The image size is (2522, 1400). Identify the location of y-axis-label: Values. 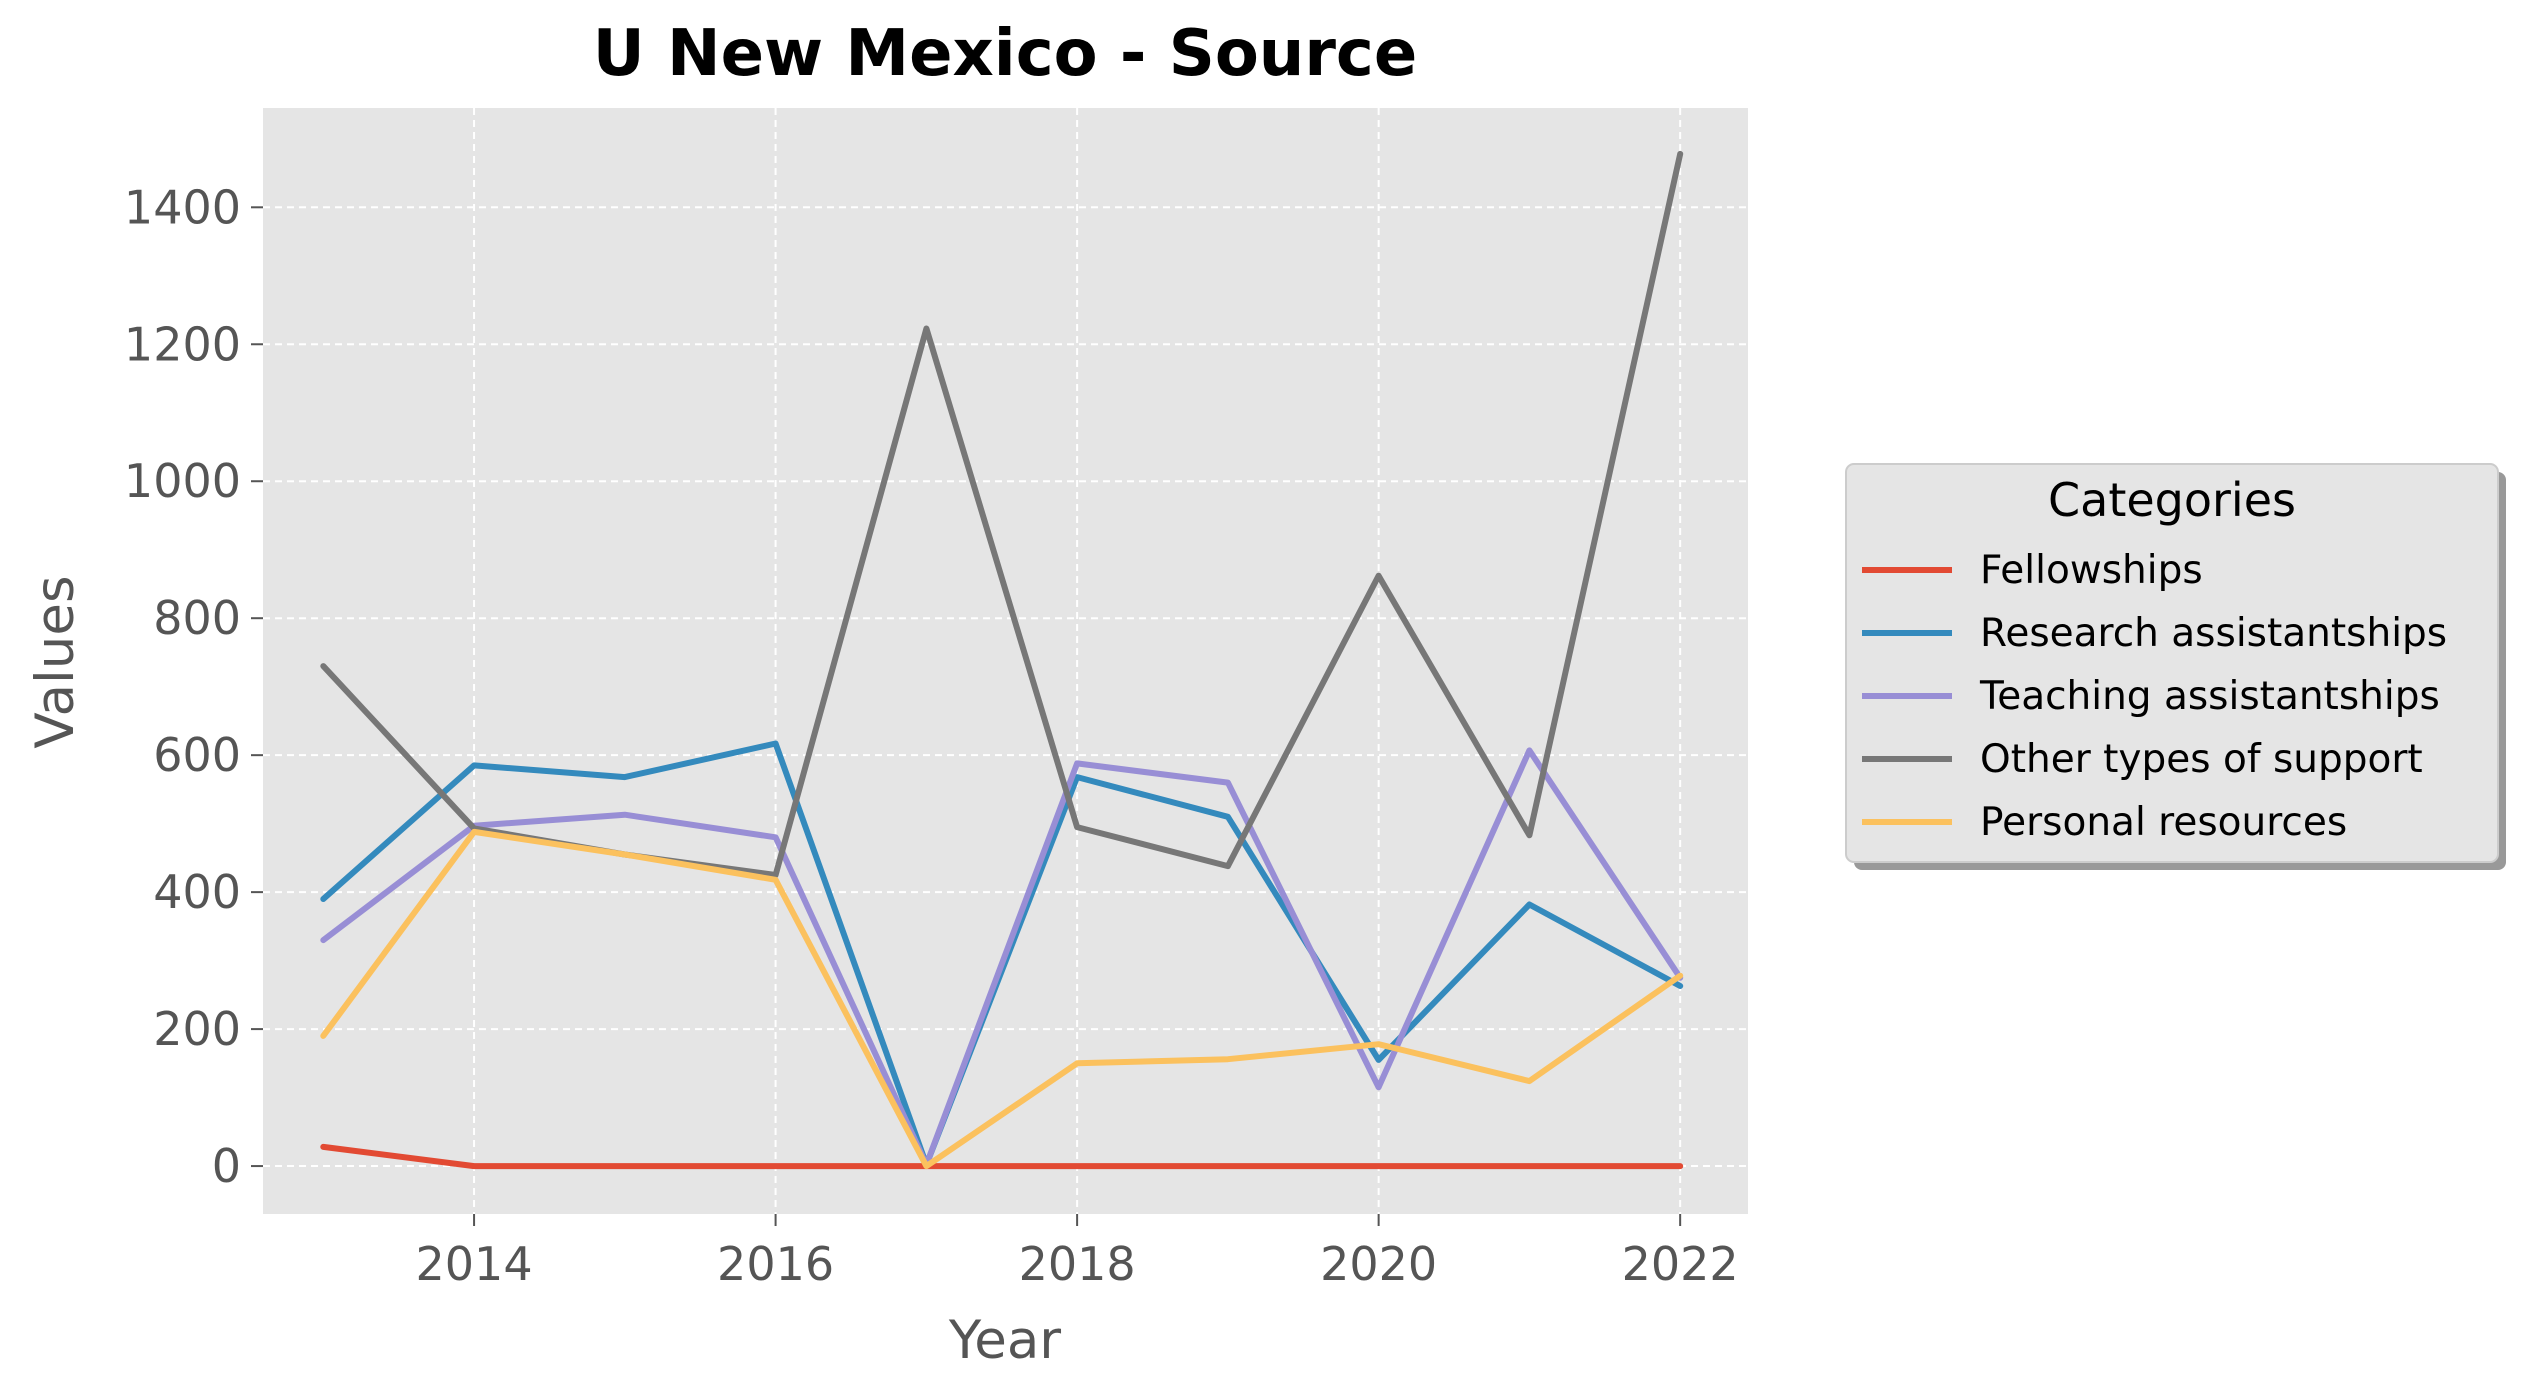
(55, 661).